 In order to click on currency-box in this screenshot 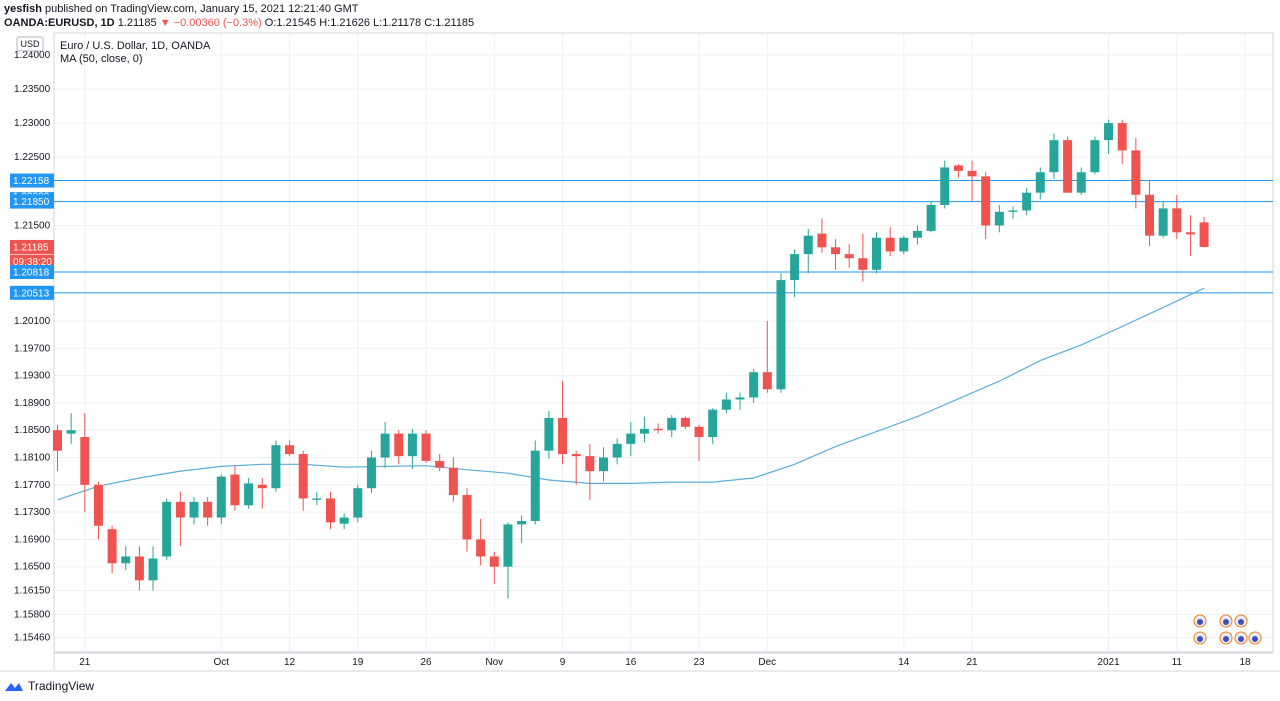, I will do `click(30, 44)`.